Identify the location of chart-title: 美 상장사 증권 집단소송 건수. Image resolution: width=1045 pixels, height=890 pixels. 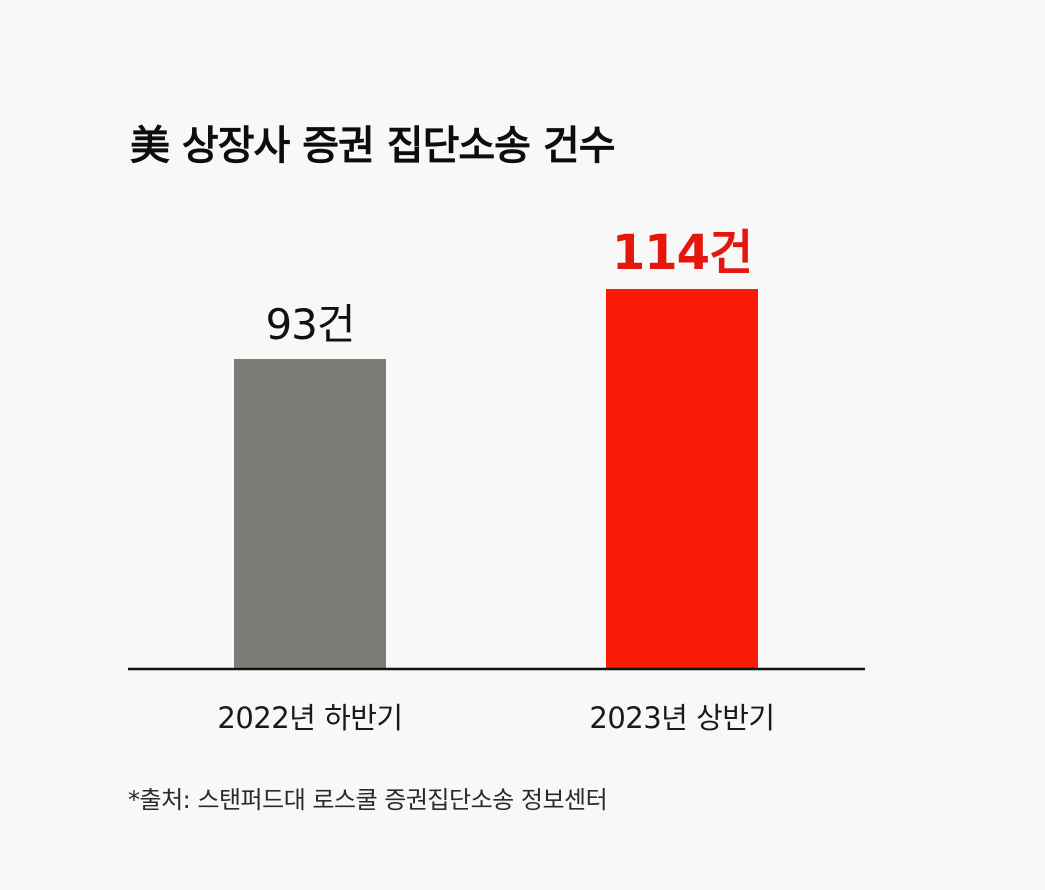
(373, 146).